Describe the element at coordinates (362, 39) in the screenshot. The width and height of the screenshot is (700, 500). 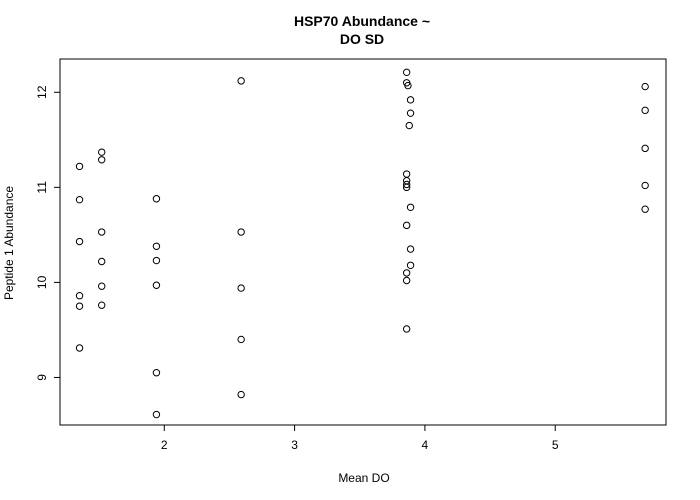
I see `chart-title-line-2: DO SD` at that location.